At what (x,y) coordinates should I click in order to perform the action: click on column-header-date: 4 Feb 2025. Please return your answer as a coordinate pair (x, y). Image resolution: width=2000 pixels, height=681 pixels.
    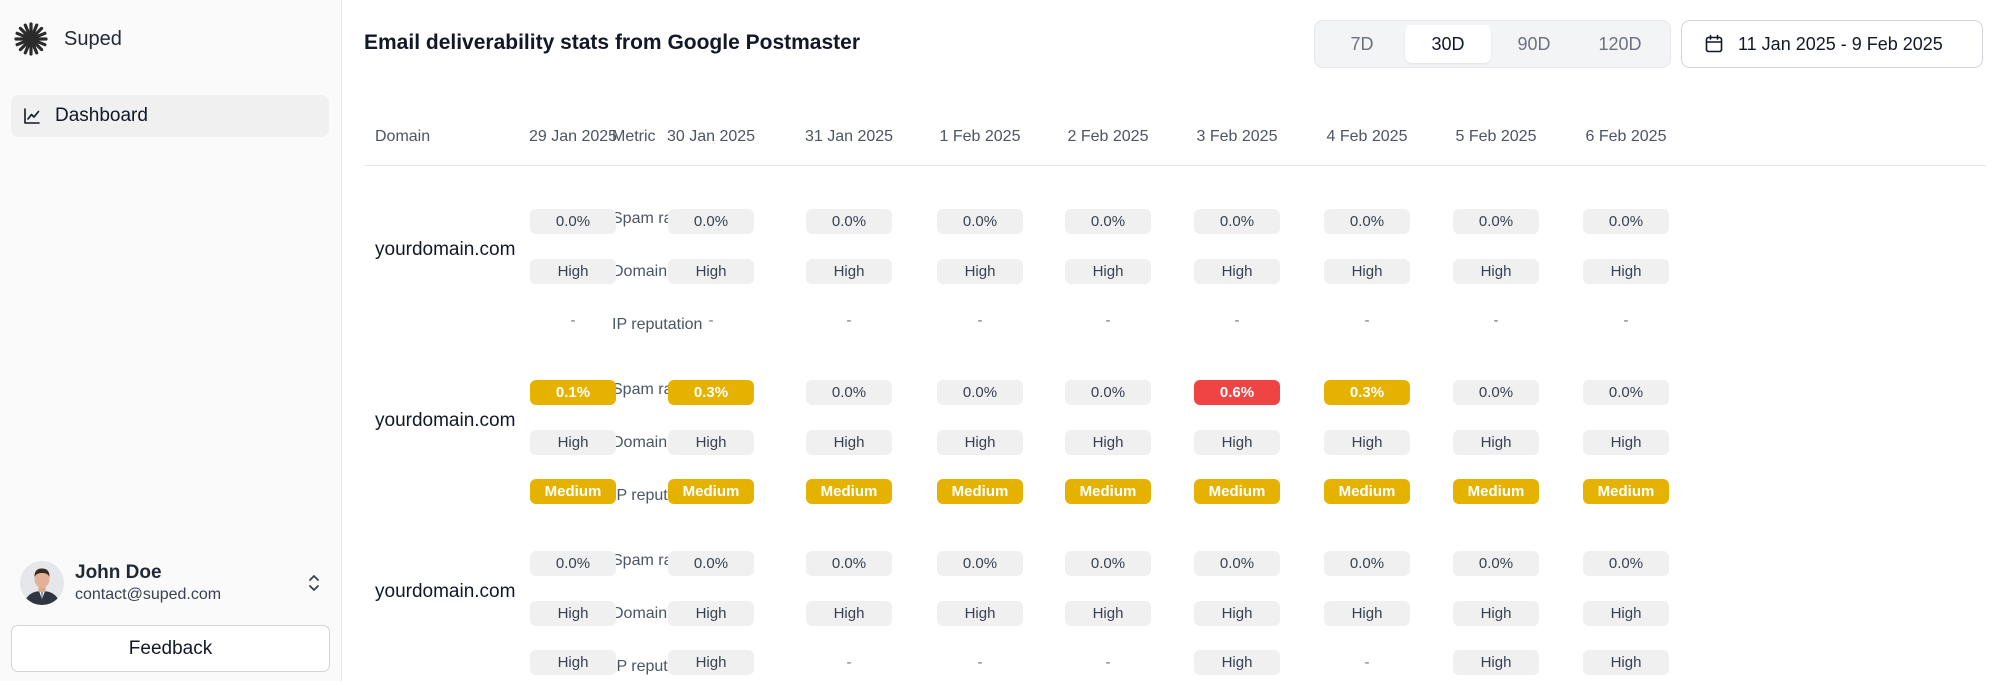
    Looking at the image, I should click on (1367, 136).